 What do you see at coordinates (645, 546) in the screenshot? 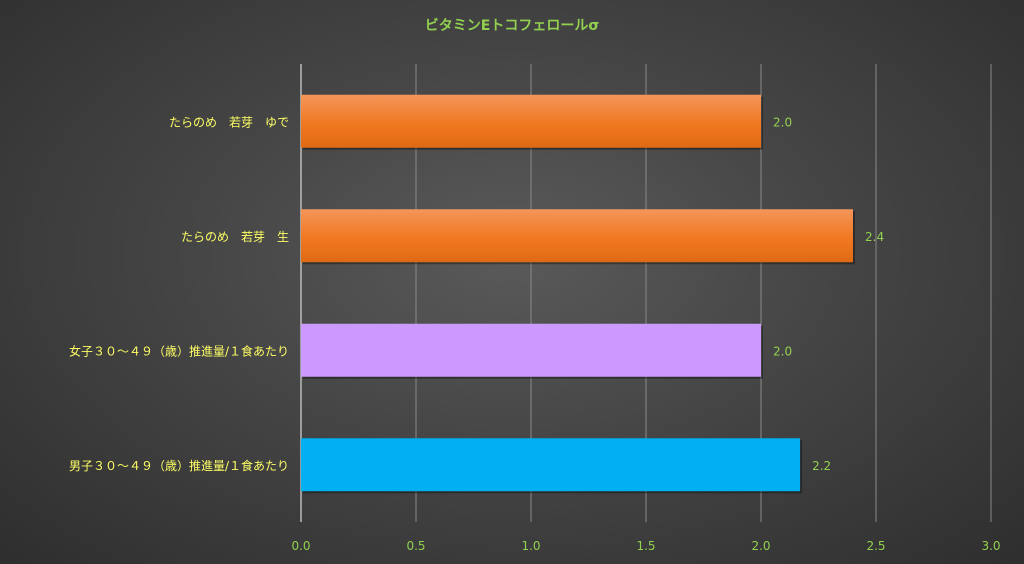
I see `x-tick-label: 1.5` at bounding box center [645, 546].